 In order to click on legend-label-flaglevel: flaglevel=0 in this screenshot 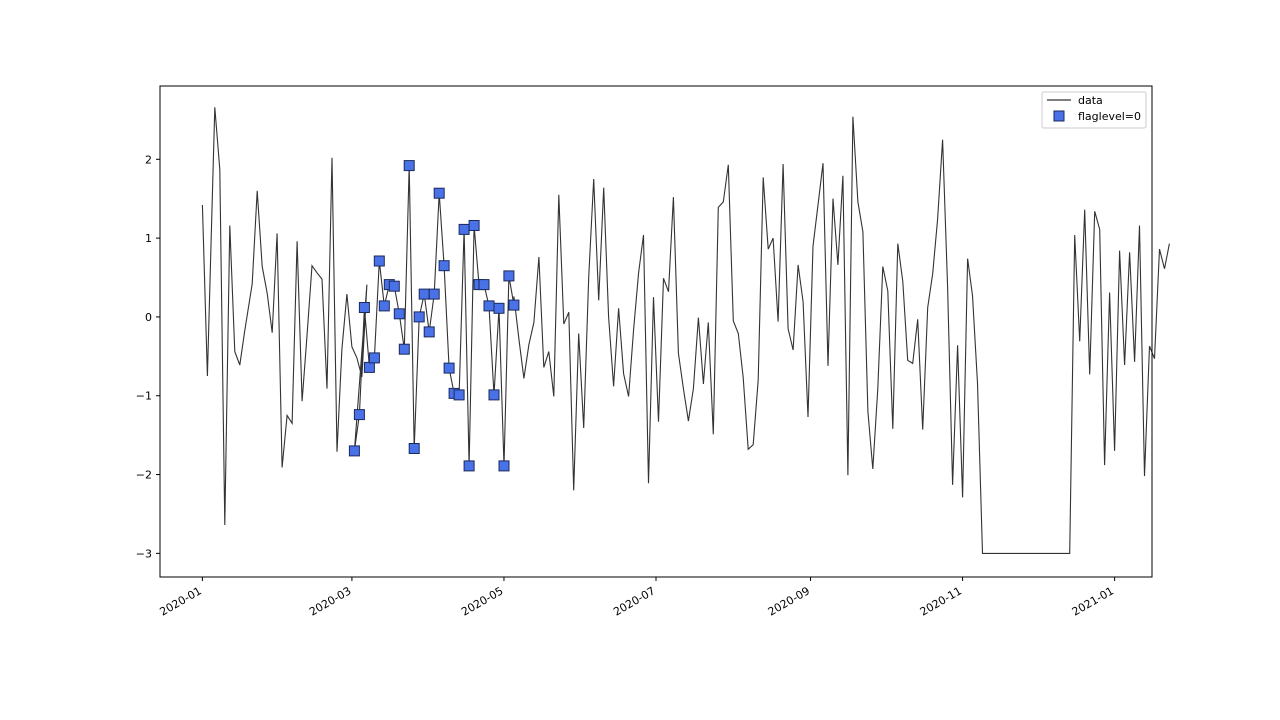, I will do `click(1109, 116)`.